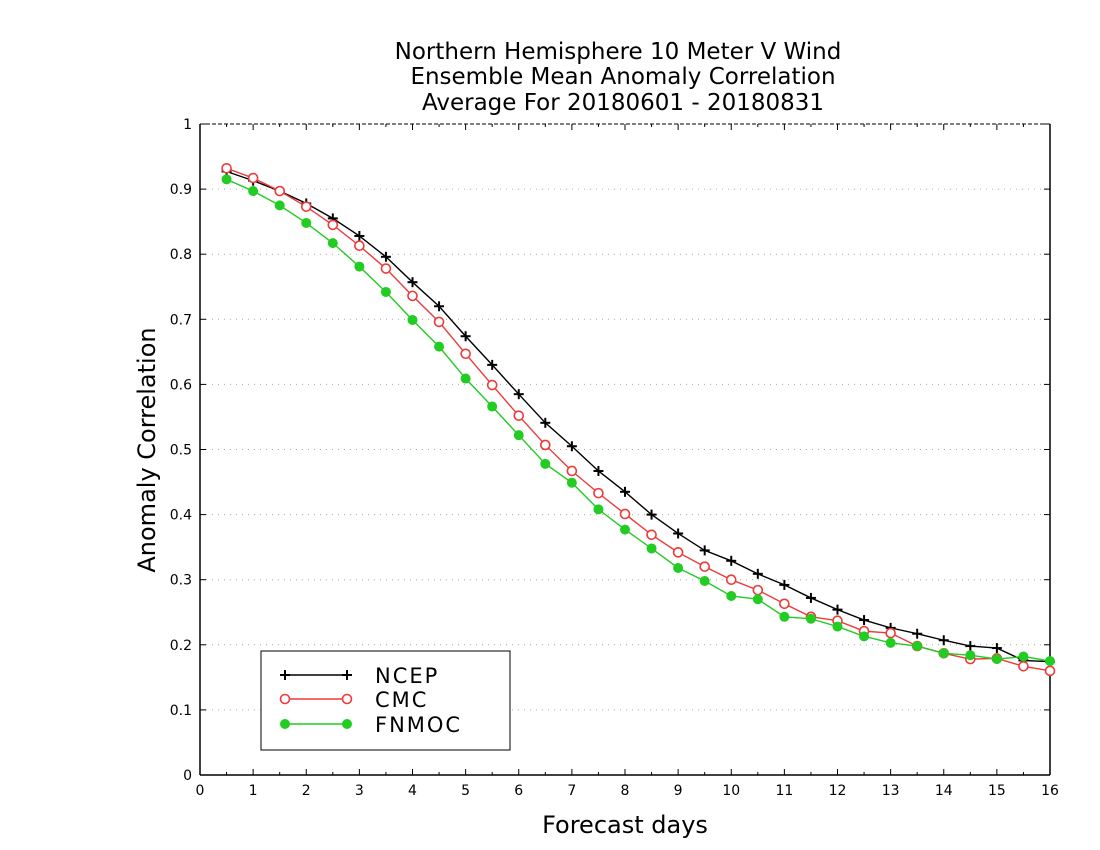 The height and width of the screenshot is (850, 1100). Describe the element at coordinates (253, 791) in the screenshot. I see `x-tick-label-1: 1` at that location.